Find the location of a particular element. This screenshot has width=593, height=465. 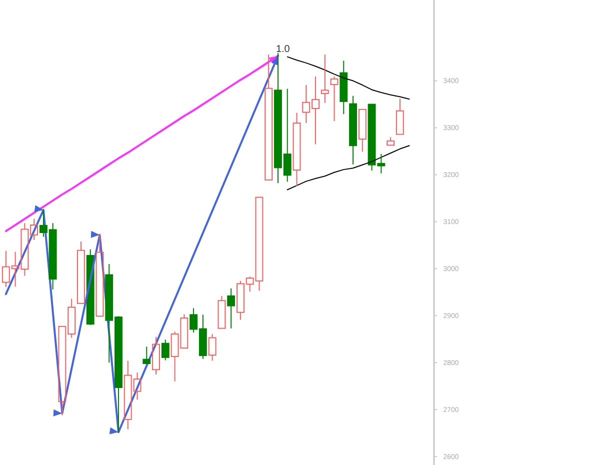

annotation: 1.0 is located at coordinates (283, 49).